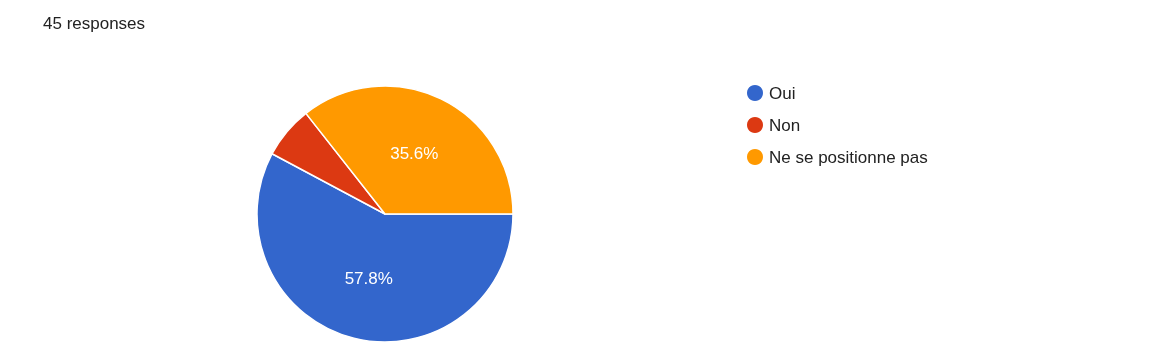 The image size is (1170, 350). What do you see at coordinates (848, 157) in the screenshot?
I see `legend-label: Ne se positionne pas` at bounding box center [848, 157].